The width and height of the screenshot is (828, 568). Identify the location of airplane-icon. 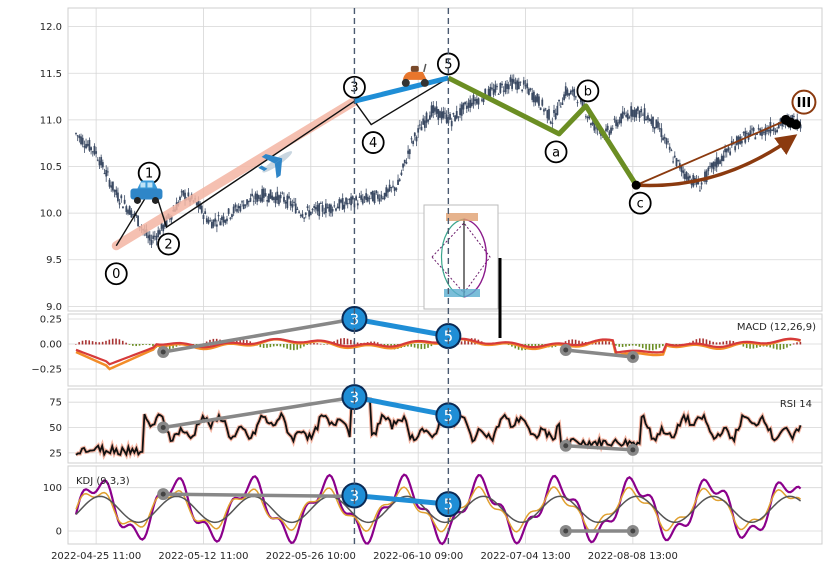
(275, 165).